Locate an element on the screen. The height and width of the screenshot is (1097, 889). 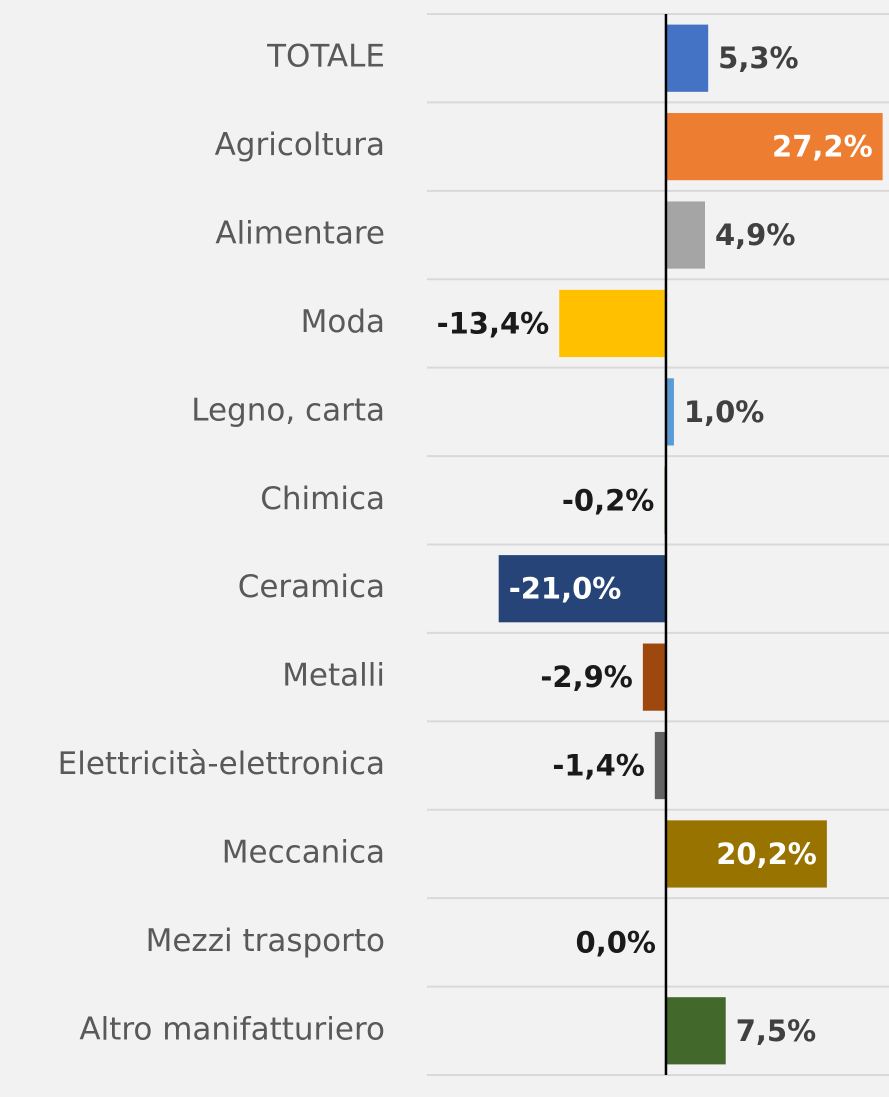
category-label: Alimentare is located at coordinates (300, 234).